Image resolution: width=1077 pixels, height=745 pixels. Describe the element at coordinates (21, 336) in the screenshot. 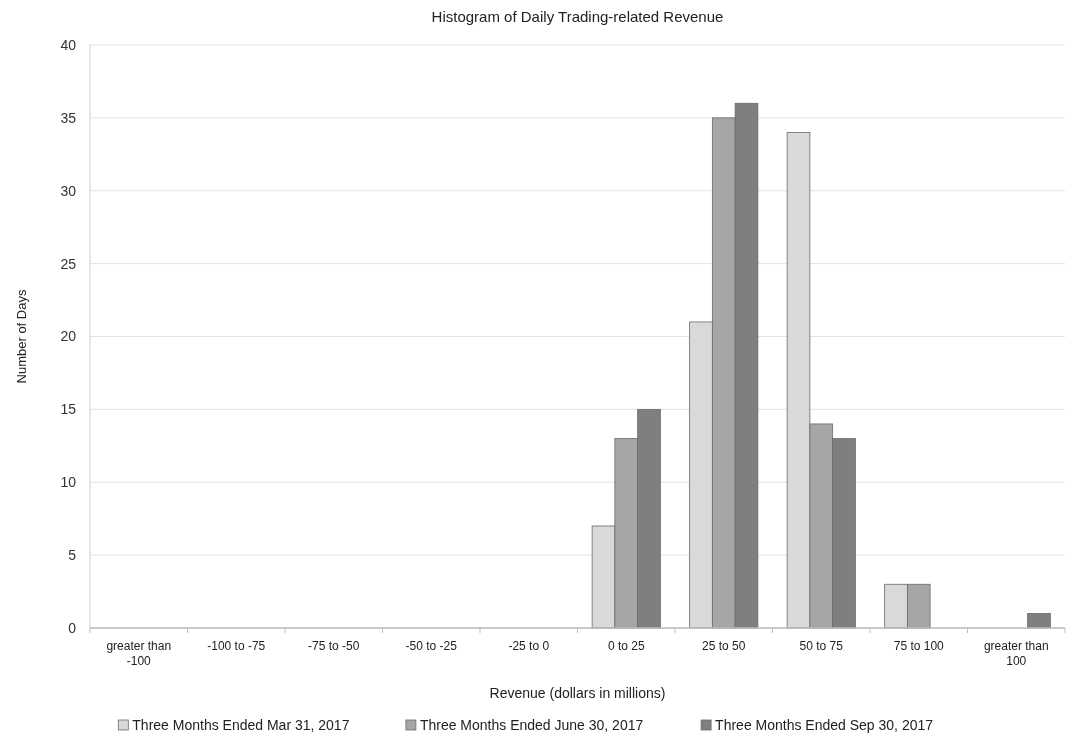

I see `y-axis-title: Number of Days` at that location.